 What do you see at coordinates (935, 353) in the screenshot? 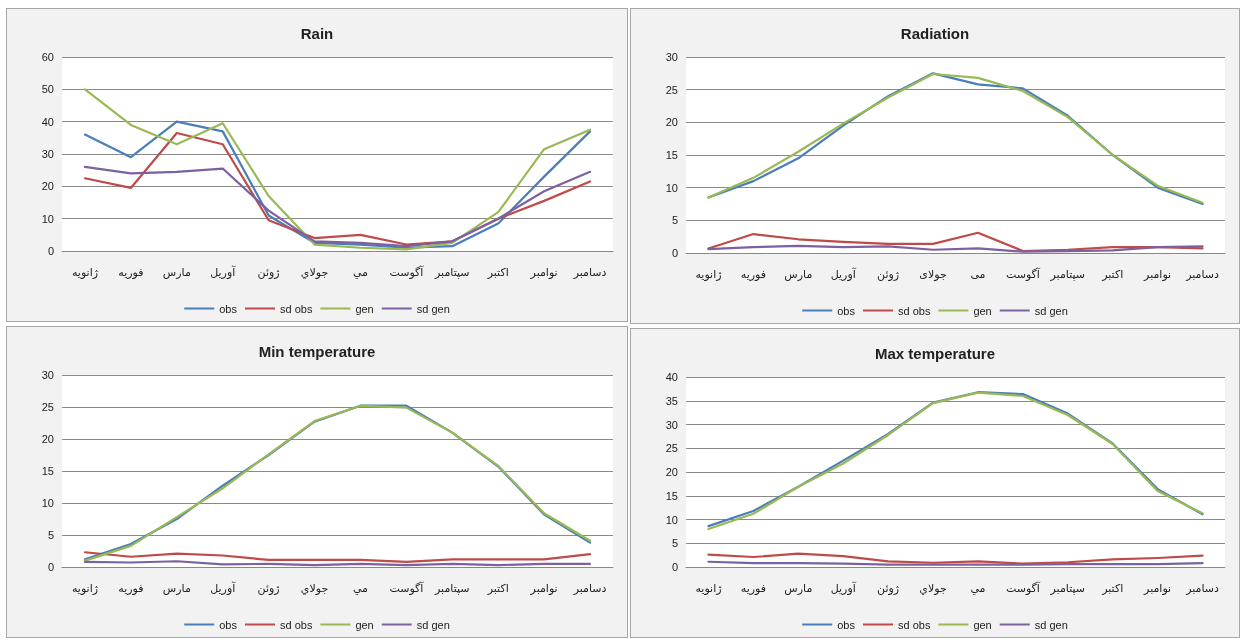
I see `chart-title: Max temperature` at bounding box center [935, 353].